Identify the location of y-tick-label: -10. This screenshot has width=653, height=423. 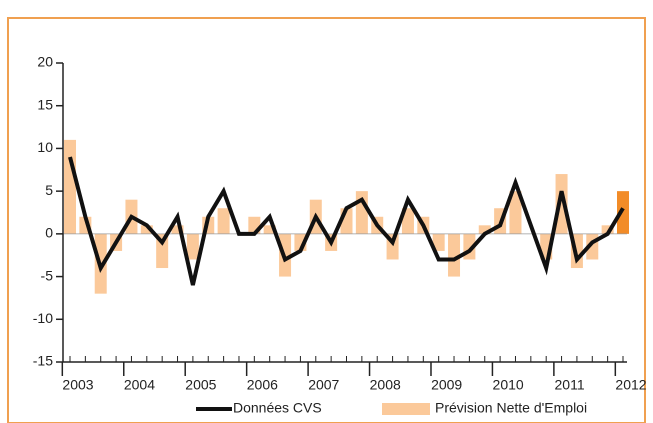
(43, 318).